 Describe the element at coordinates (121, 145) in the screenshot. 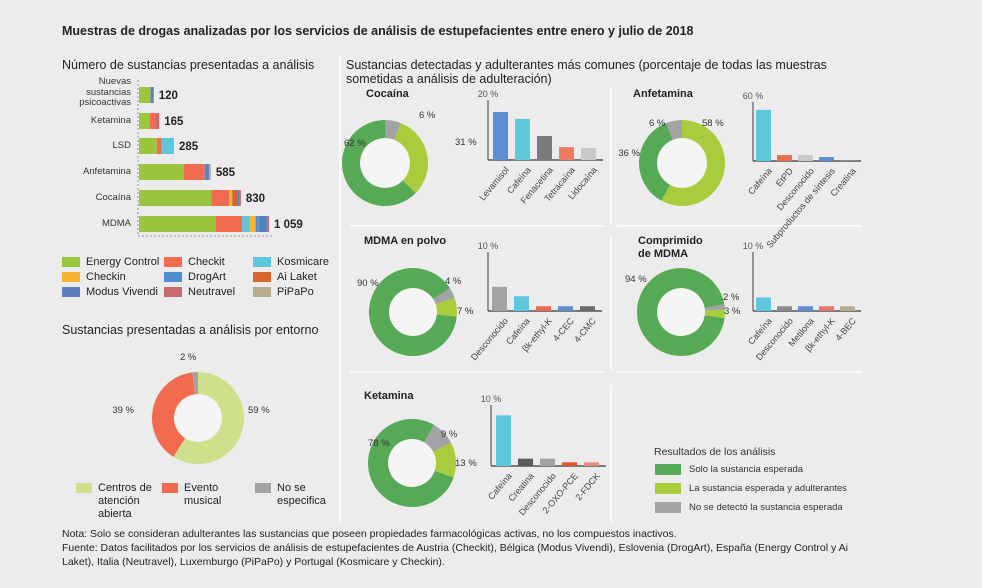

I see `bar-category-label: LSD` at that location.